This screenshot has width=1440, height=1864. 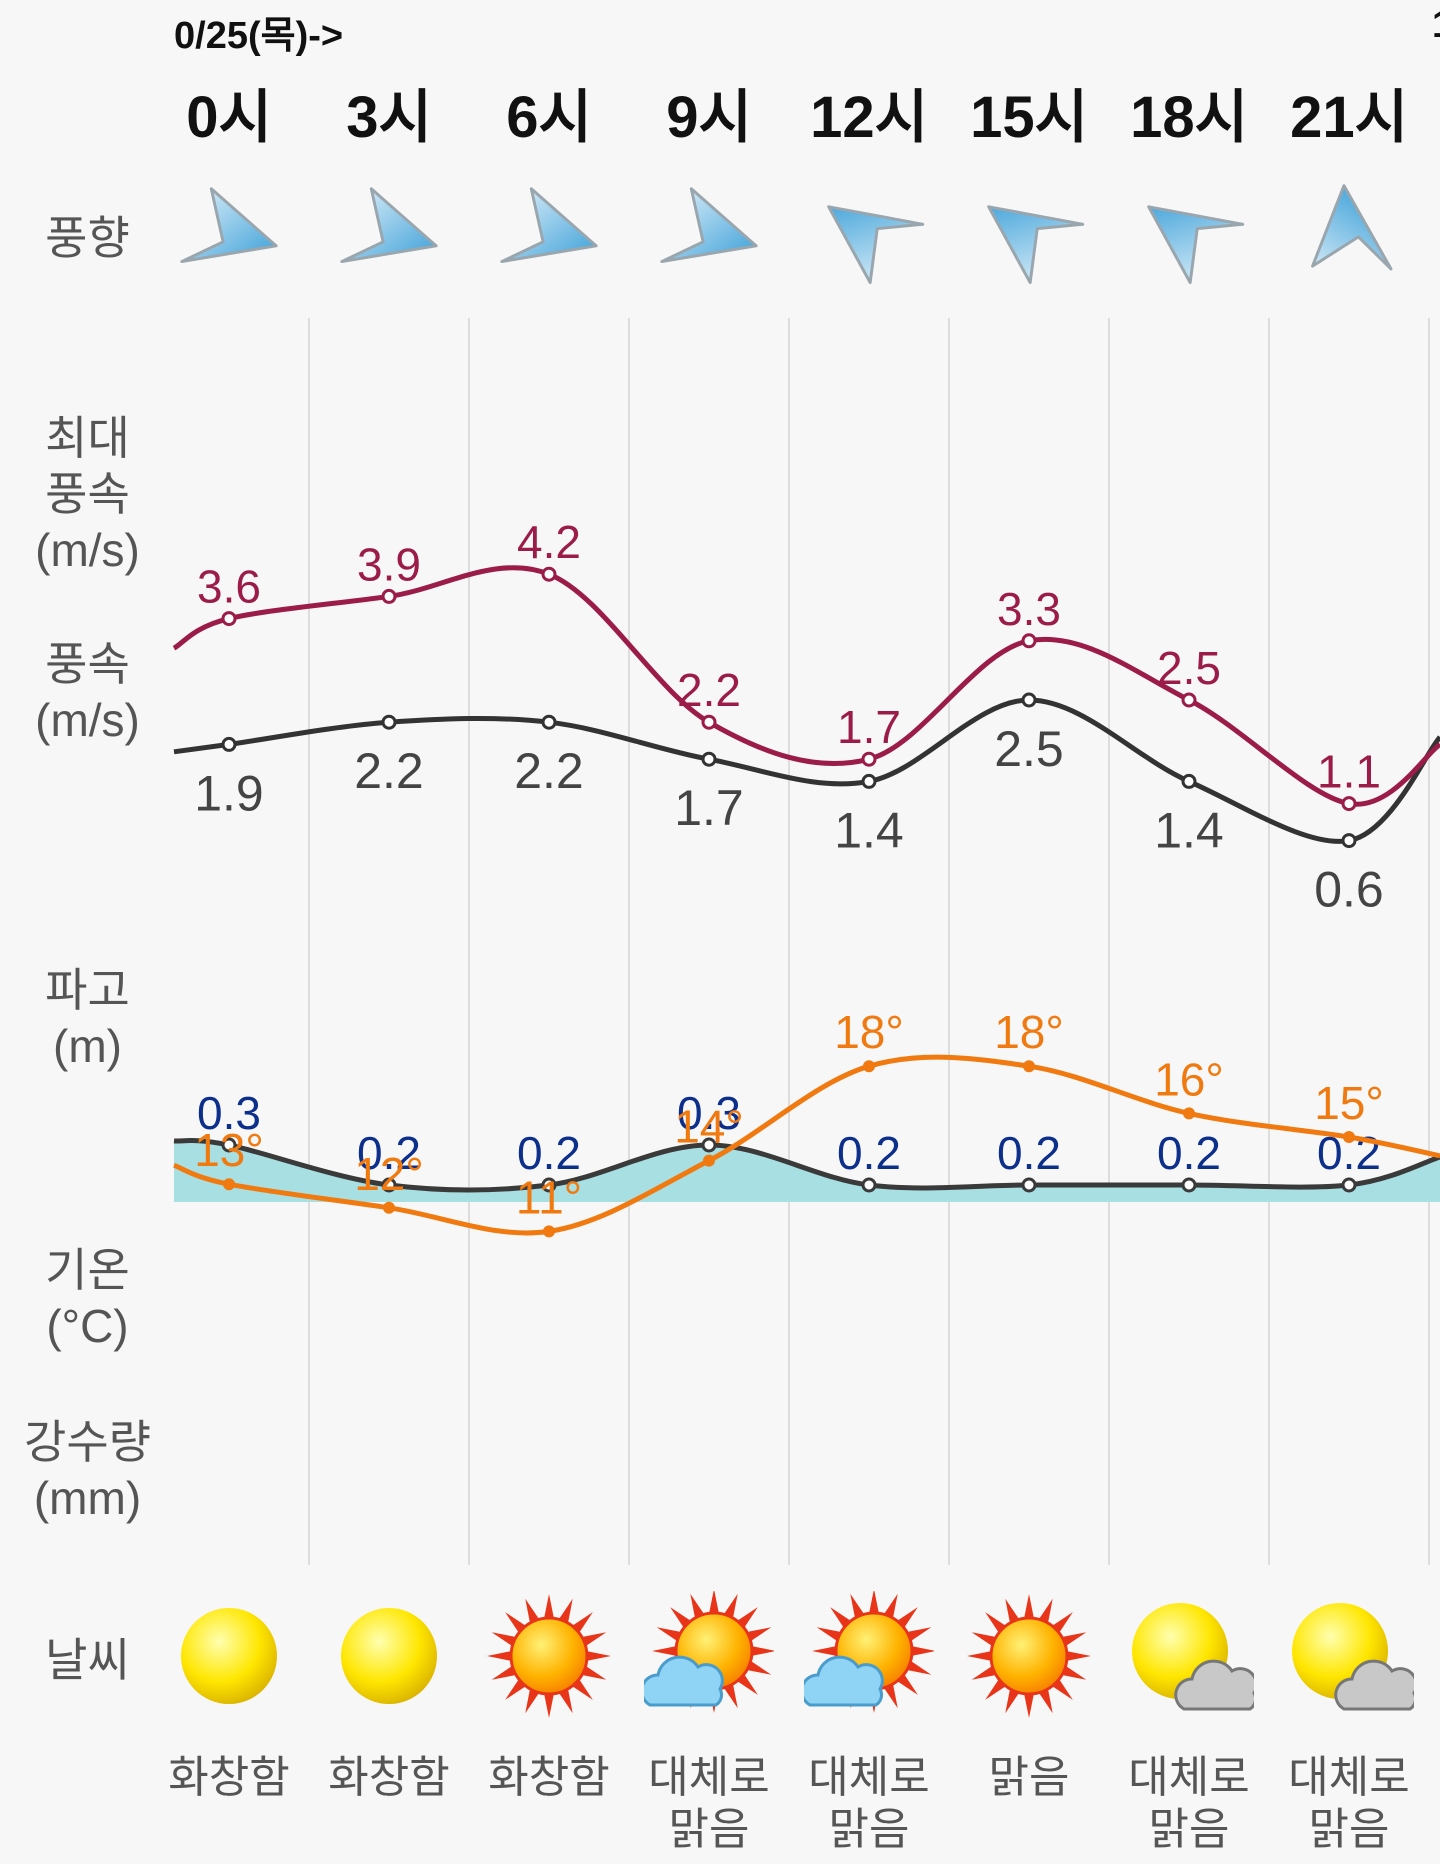 What do you see at coordinates (1436, 25) in the screenshot?
I see `next-date-header: 1` at bounding box center [1436, 25].